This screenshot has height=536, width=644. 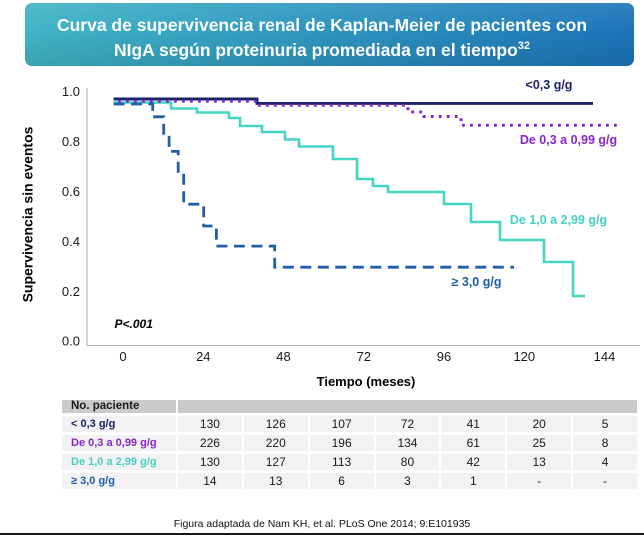 I want to click on svg-text: 0.8, so click(x=71, y=141).